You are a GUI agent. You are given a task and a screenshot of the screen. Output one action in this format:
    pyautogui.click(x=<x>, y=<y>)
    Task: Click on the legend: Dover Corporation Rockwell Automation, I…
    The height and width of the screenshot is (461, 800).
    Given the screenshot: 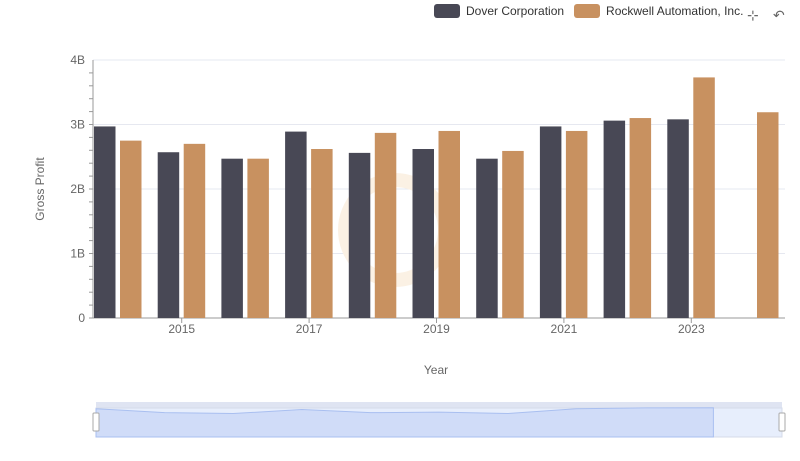 What is the action you would take?
    pyautogui.click(x=593, y=11)
    